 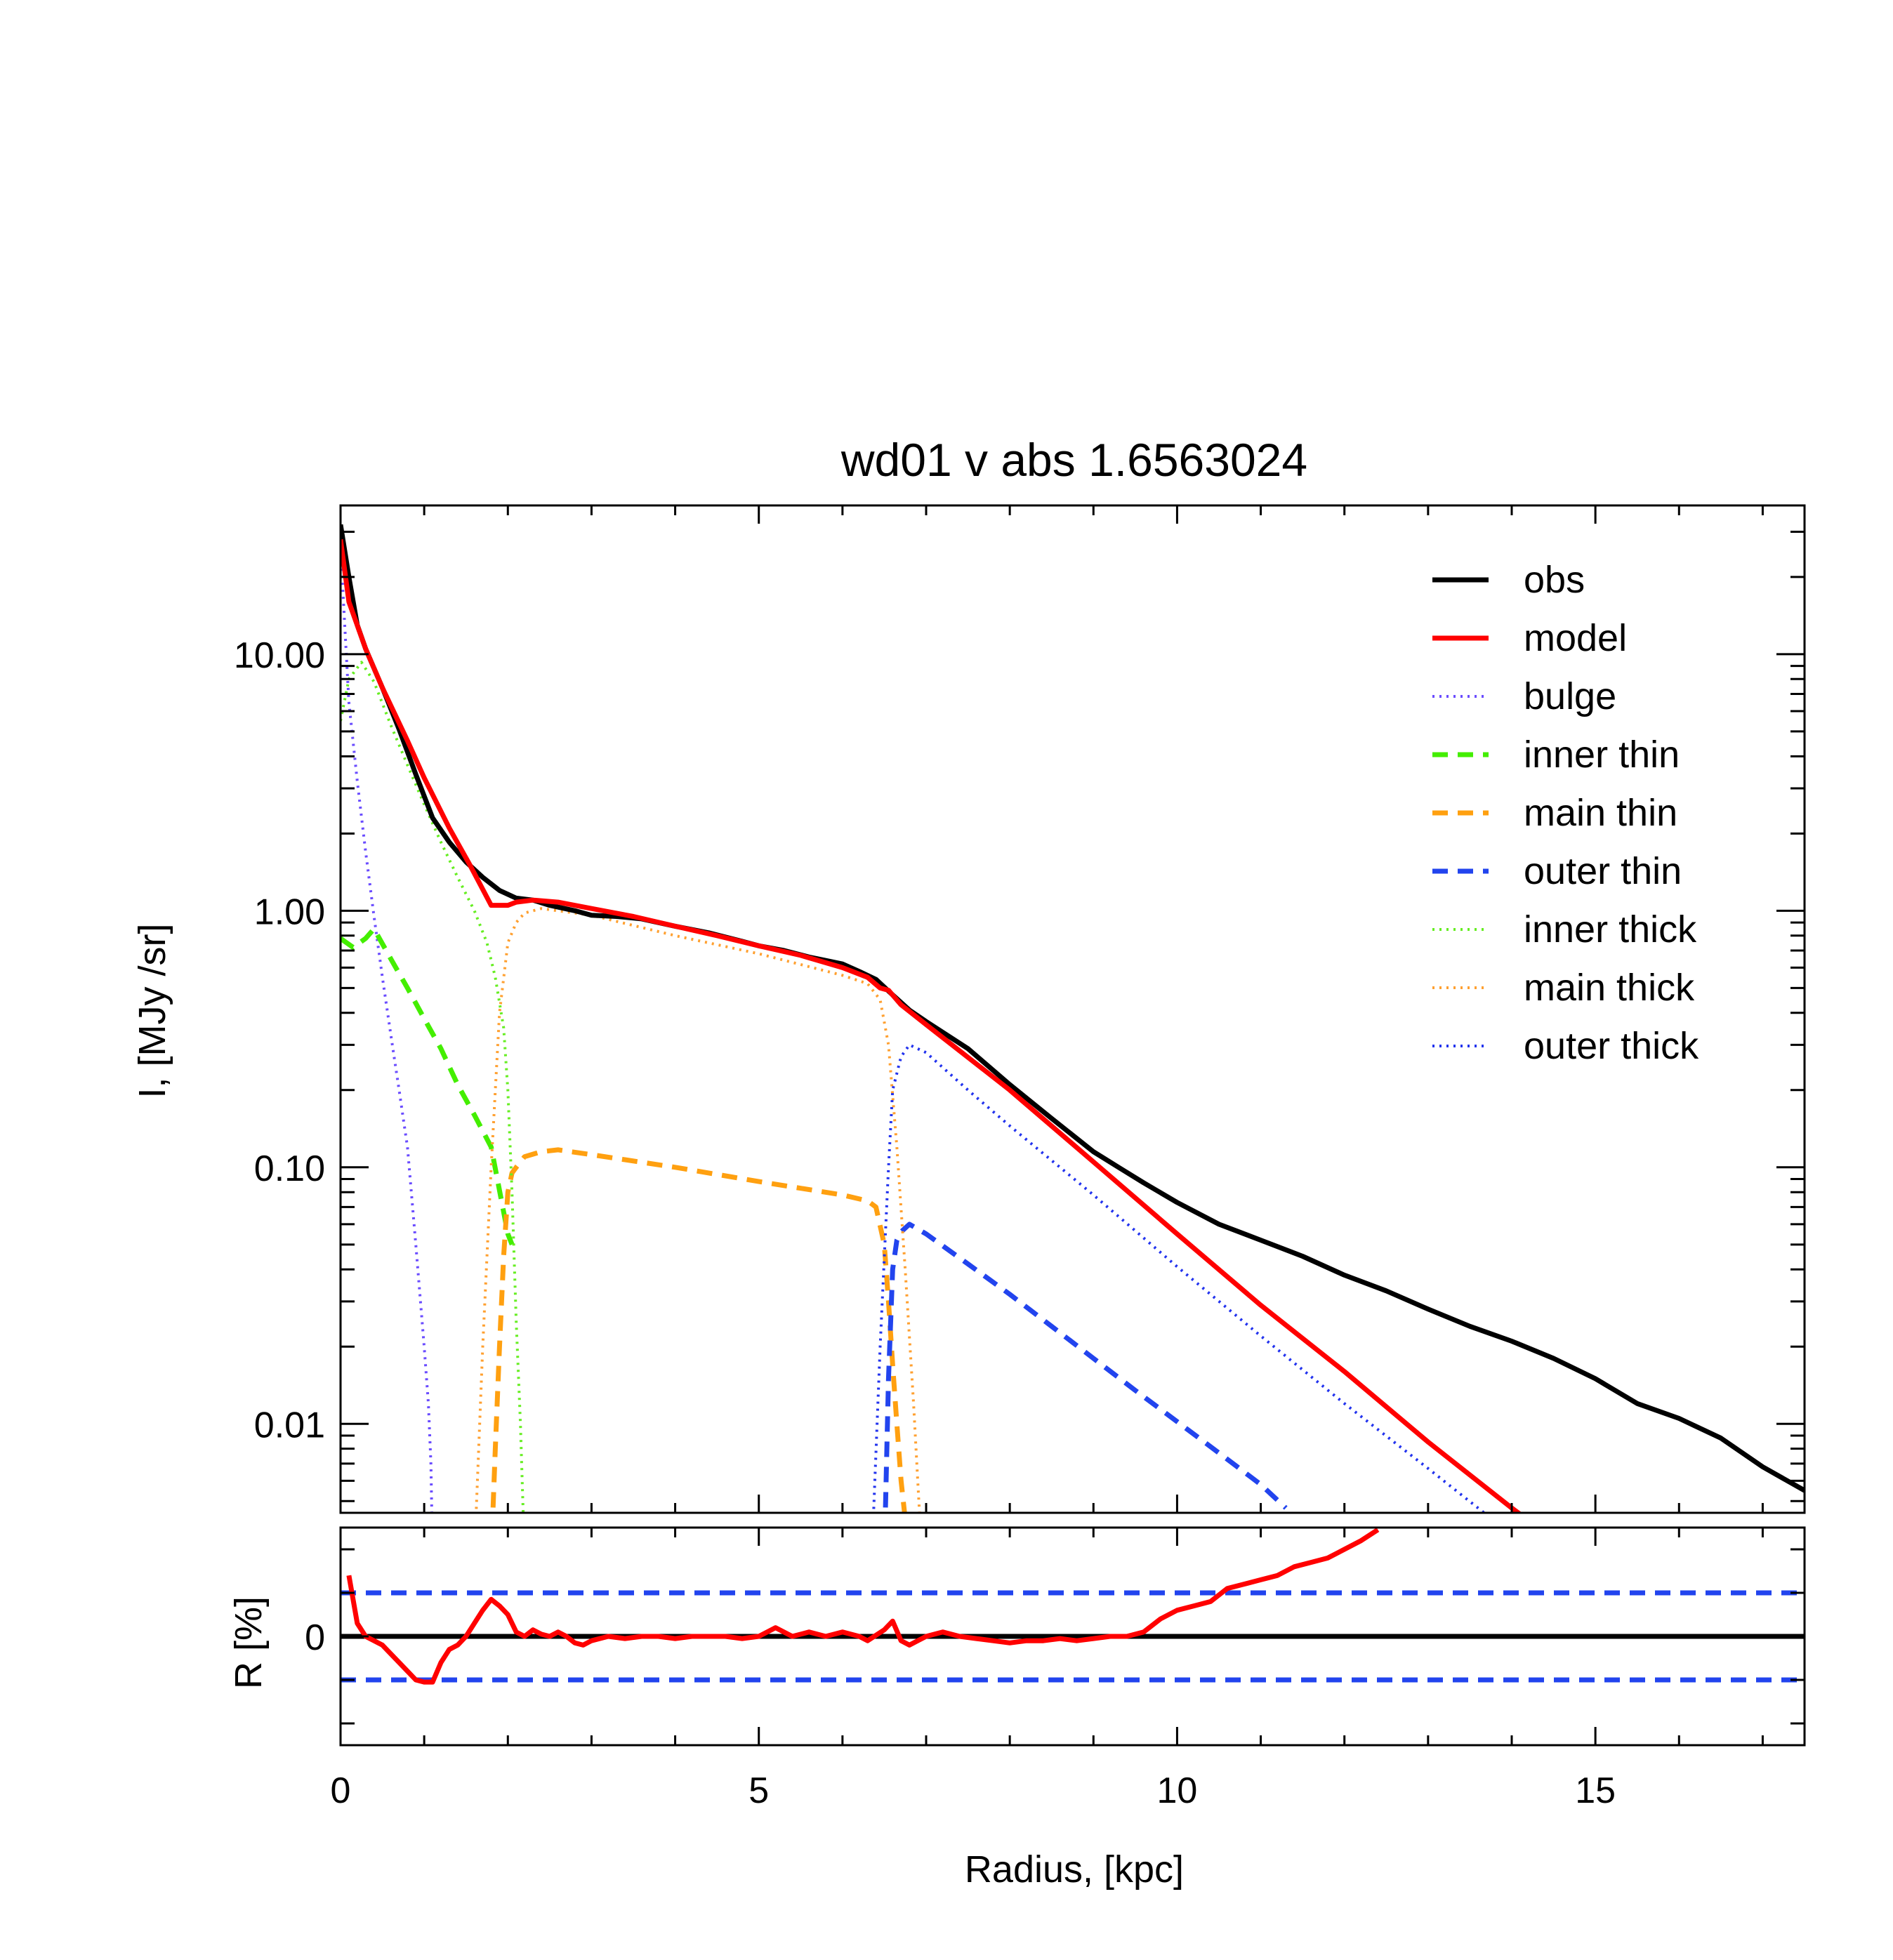 What do you see at coordinates (1595, 1790) in the screenshot?
I see `x-tick-label: 15` at bounding box center [1595, 1790].